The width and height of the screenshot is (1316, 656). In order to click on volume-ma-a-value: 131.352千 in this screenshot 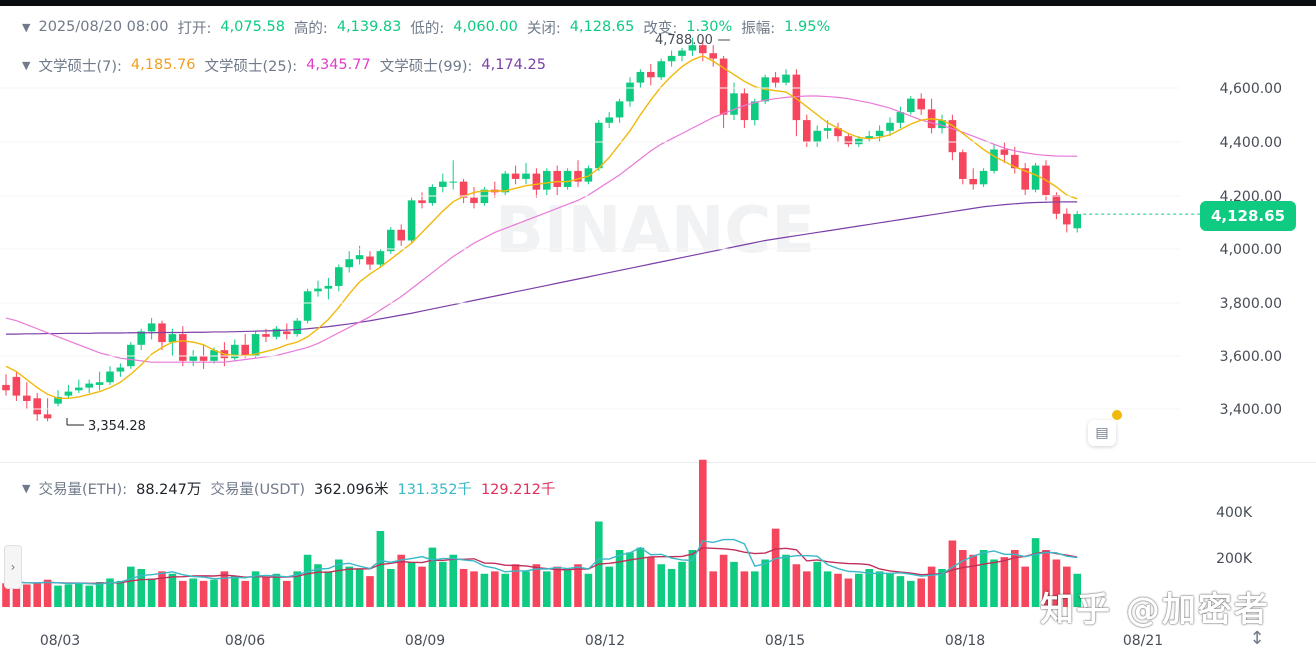, I will do `click(434, 489)`.